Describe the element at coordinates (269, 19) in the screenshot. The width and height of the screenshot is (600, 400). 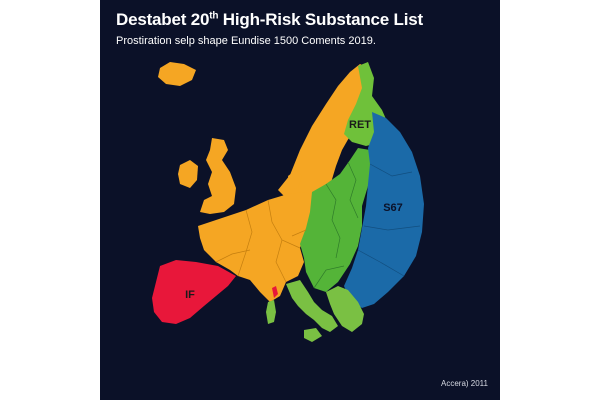
I see `page-title: Destabet 20th High-Risk Substance List` at that location.